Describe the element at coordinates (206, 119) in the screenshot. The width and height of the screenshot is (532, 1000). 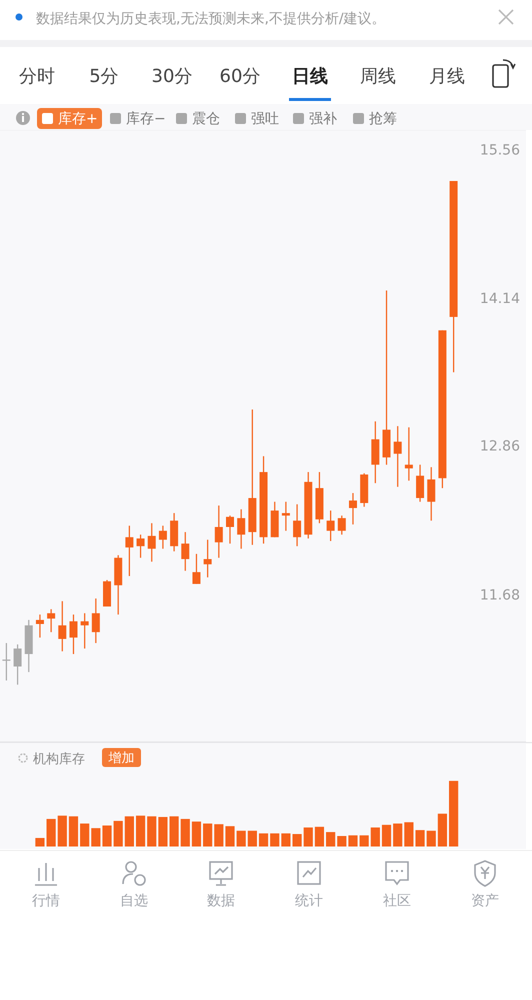
I see `text: 震仓` at that location.